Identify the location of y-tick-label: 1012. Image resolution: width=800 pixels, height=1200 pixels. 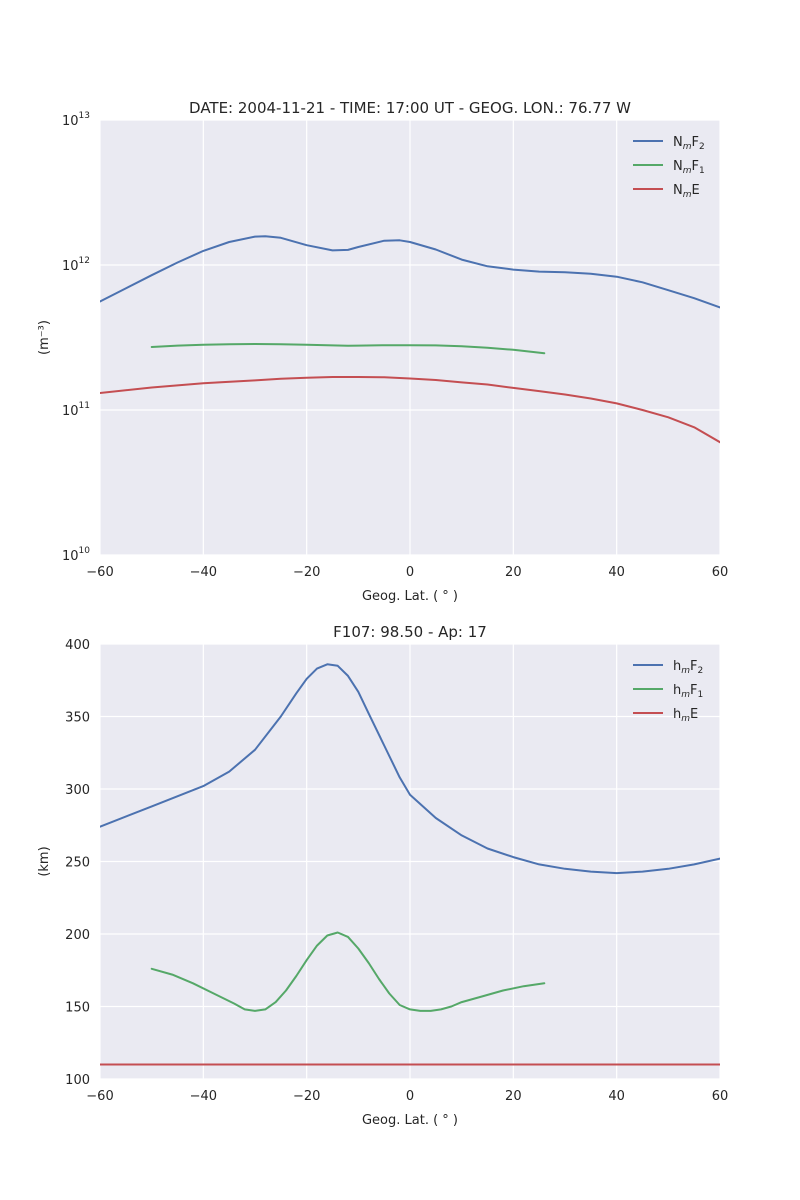
(76, 265).